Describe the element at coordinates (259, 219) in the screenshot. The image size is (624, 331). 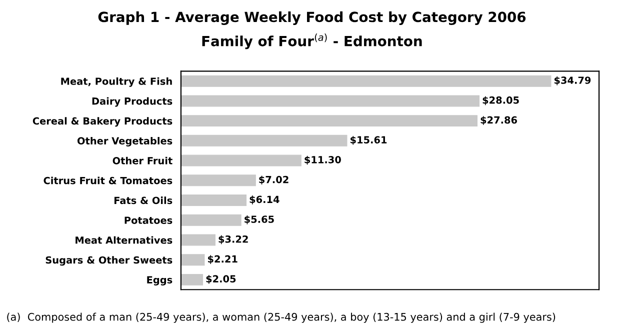
I see `data-label: $5.65` at that location.